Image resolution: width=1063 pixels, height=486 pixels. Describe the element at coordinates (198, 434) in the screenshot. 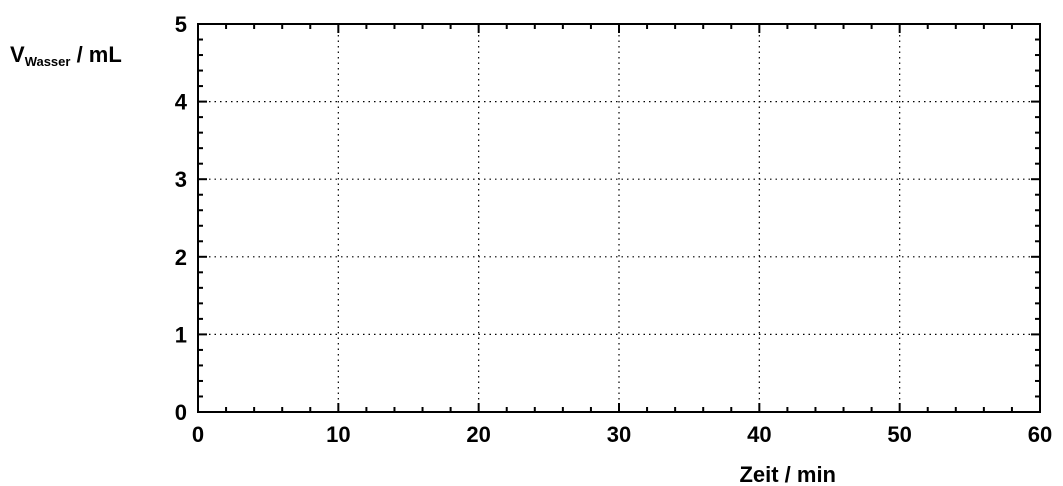

I see `x-tick-label: 0` at that location.